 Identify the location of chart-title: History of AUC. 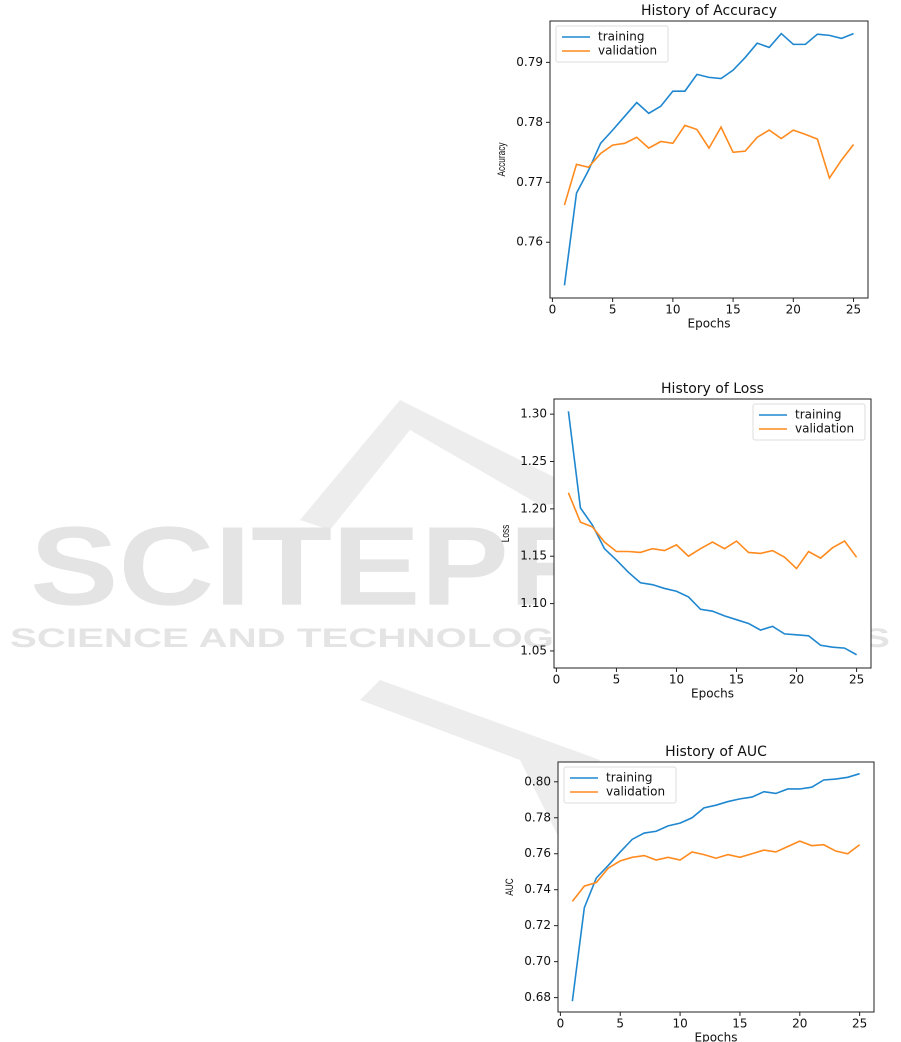
(716, 752).